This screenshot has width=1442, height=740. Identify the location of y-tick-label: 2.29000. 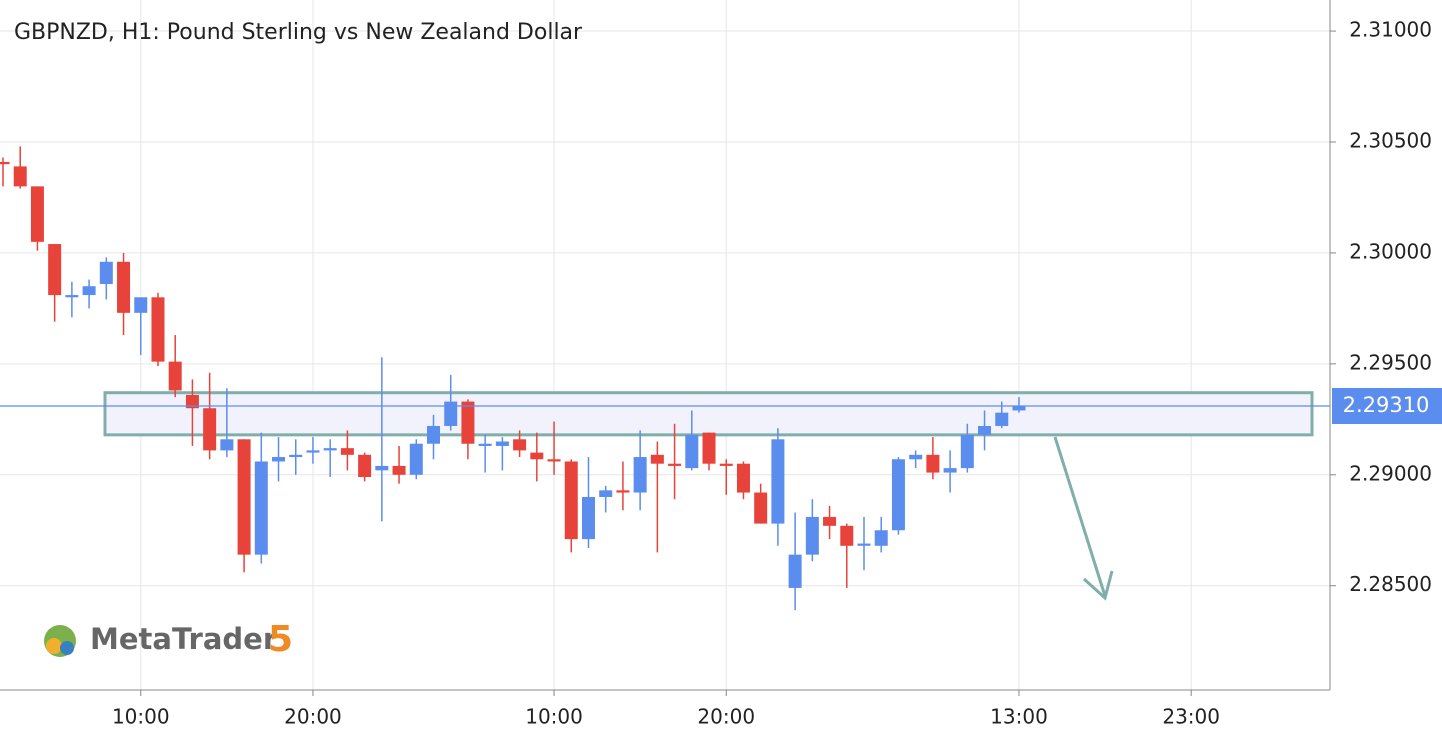
(1390, 473).